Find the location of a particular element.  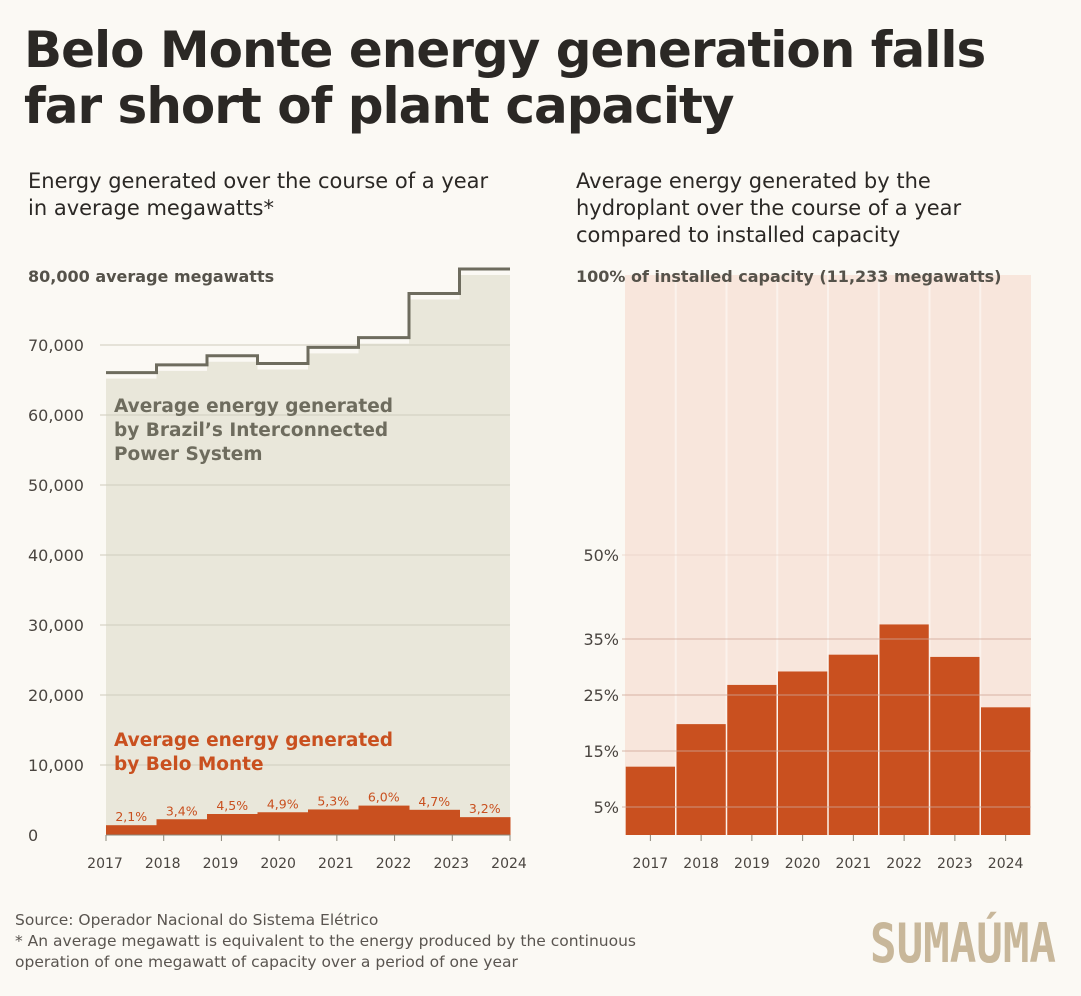

belo-monte-percent-labels: 2,1% 3,4% 4,5% 4,9% 5,3% 6,0% 4,7% 3,2% is located at coordinates (307, 807).